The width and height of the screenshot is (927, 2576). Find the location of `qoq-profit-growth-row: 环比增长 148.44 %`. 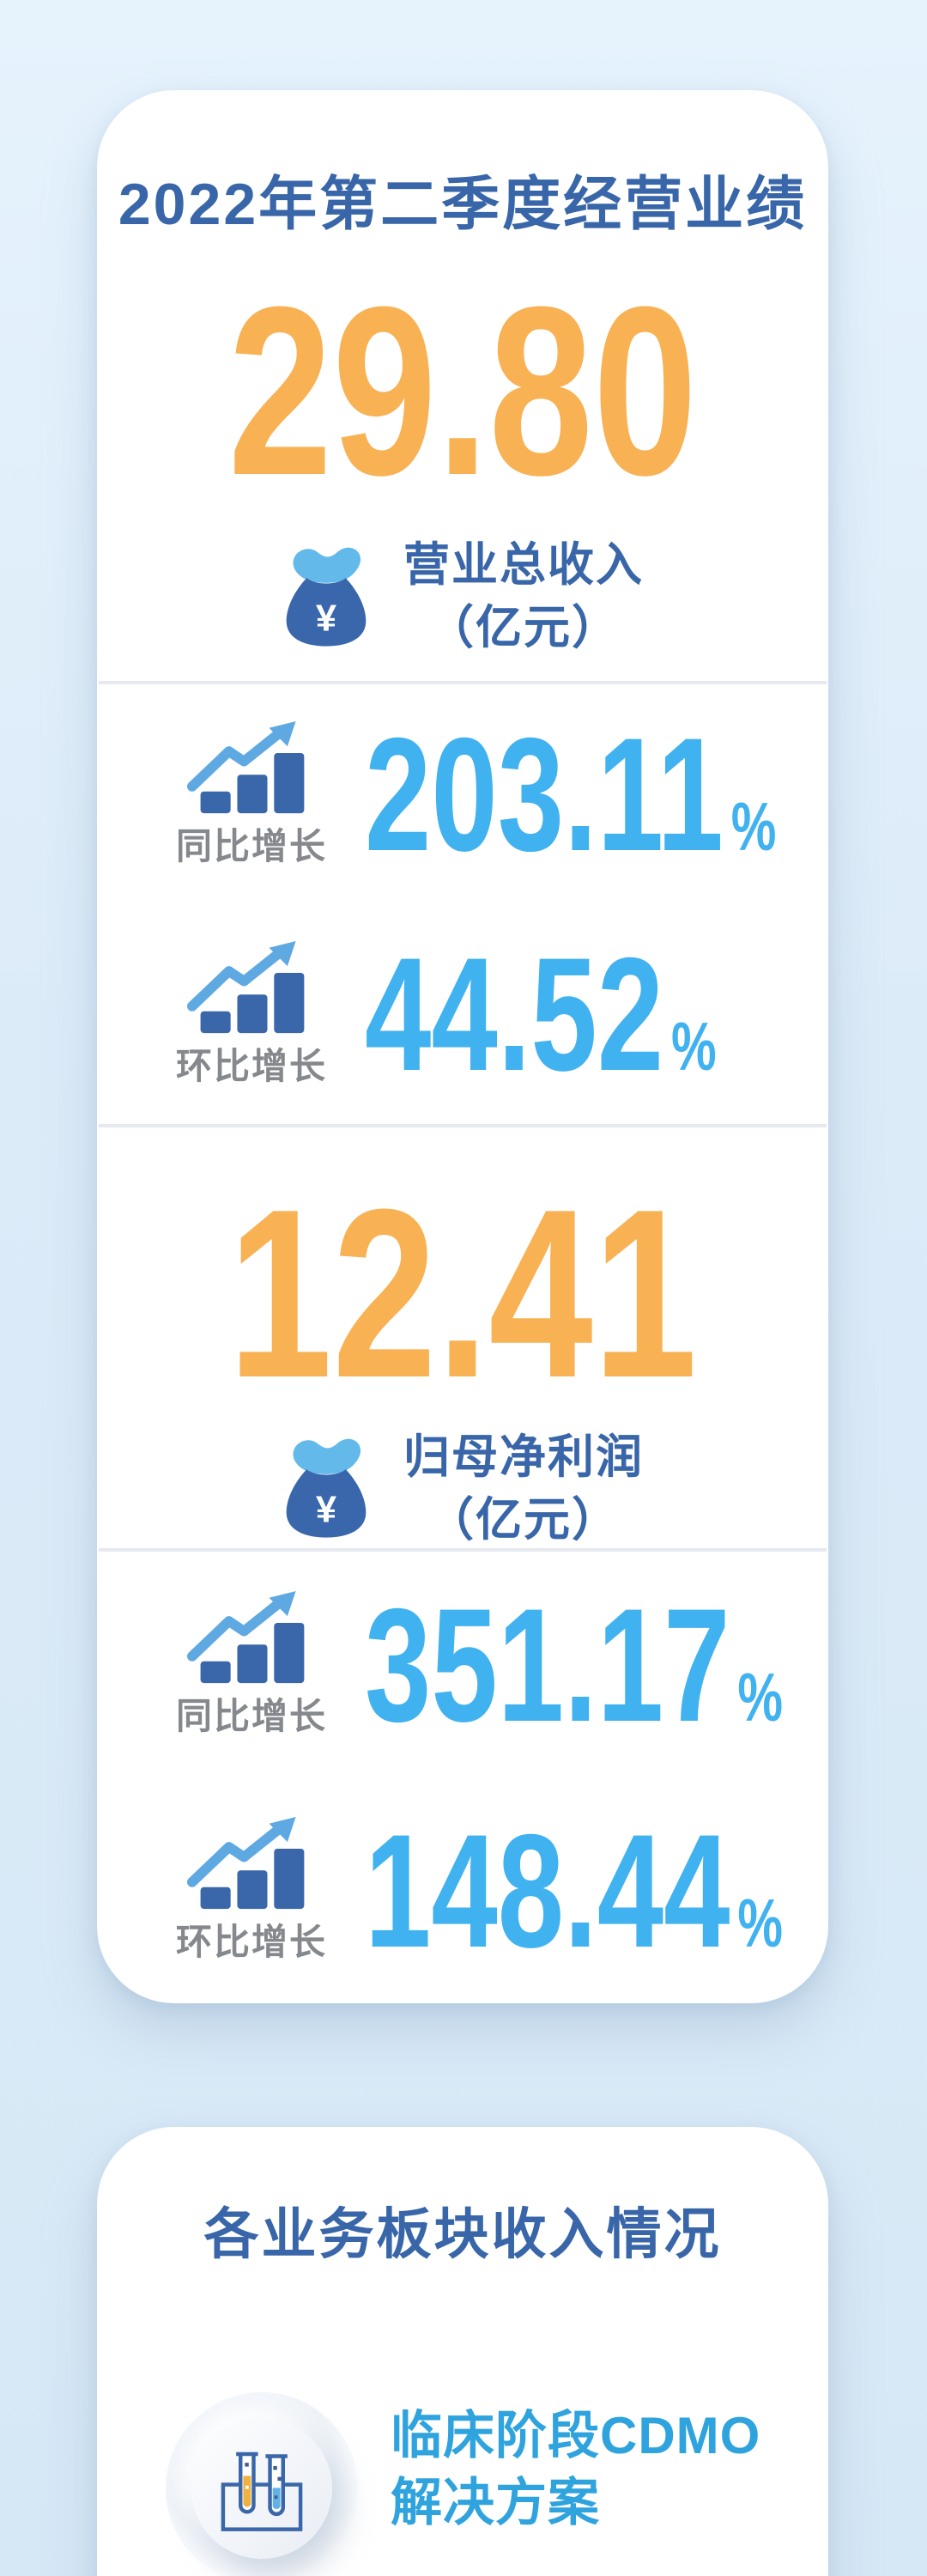

qoq-profit-growth-row: 环比增长 148.44 % is located at coordinates (462, 1890).